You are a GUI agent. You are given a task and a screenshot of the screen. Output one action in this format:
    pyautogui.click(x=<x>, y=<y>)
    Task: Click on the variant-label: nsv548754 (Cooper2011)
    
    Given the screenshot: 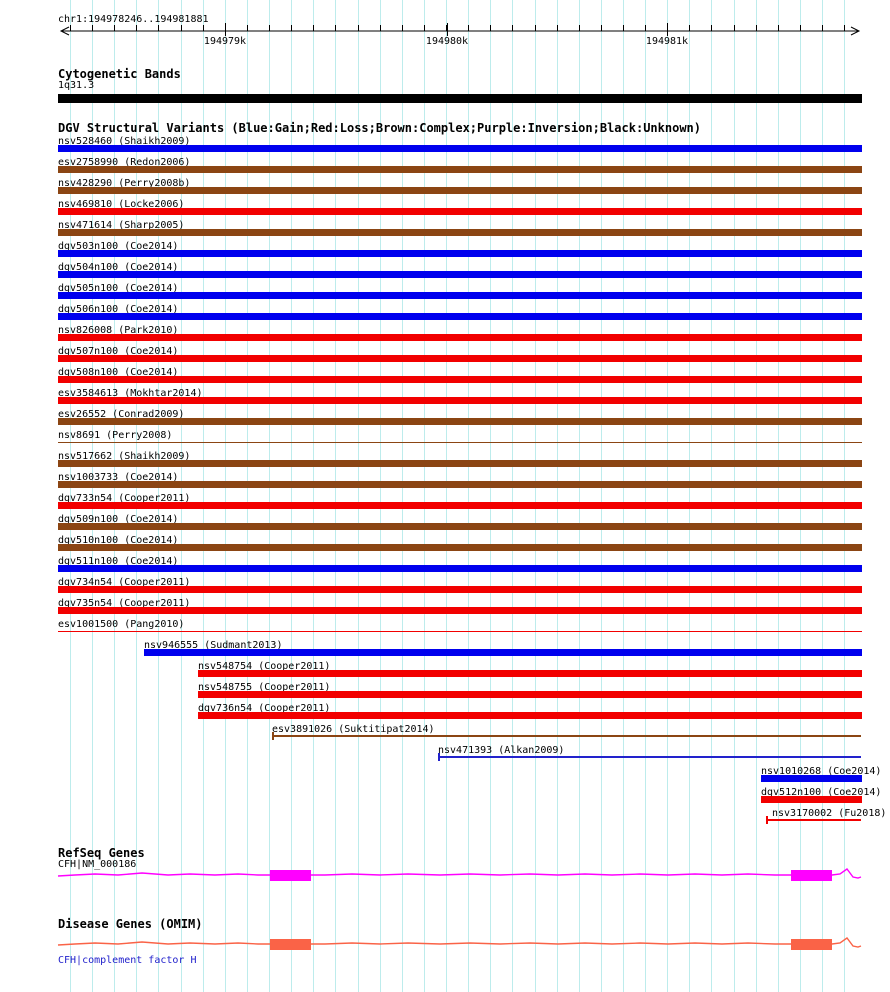 What is the action you would take?
    pyautogui.click(x=264, y=666)
    